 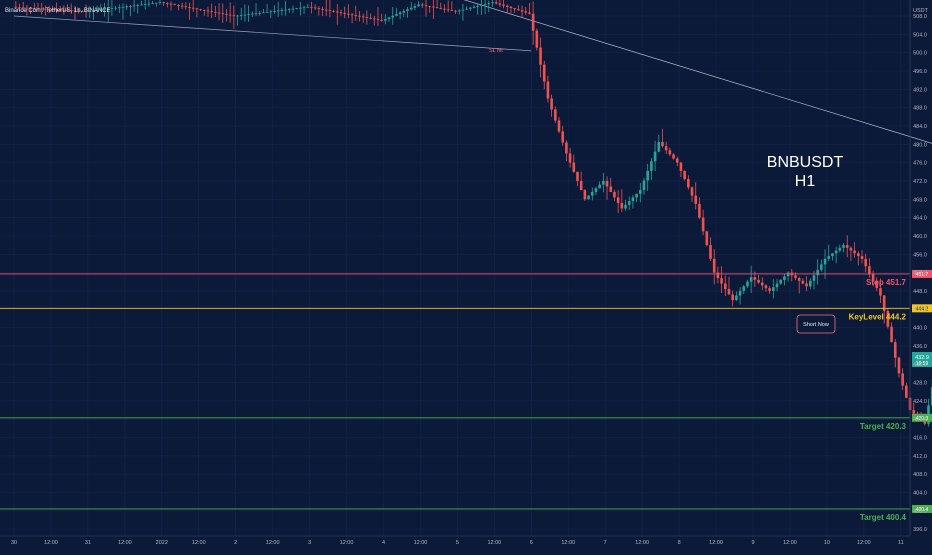 I want to click on current-price-tag: 432.9 18:59, so click(x=922, y=359).